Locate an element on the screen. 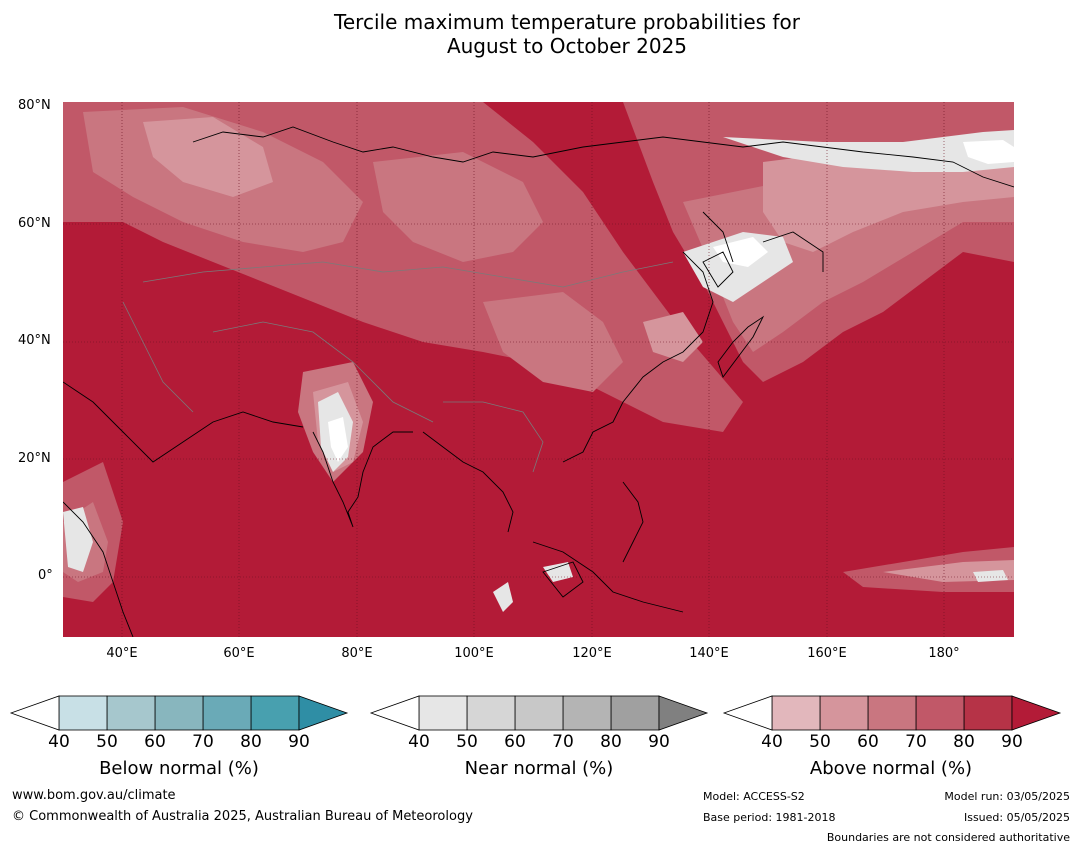 The width and height of the screenshot is (1081, 850). base-period: Base period: 1981-2018 is located at coordinates (769, 817).